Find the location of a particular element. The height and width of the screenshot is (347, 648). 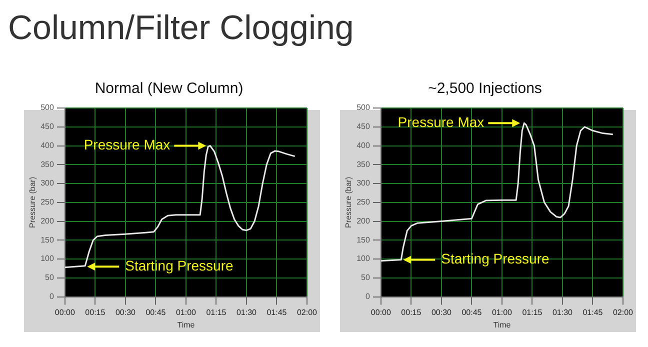

text: Column/Filter Clogging is located at coordinates (181, 28).